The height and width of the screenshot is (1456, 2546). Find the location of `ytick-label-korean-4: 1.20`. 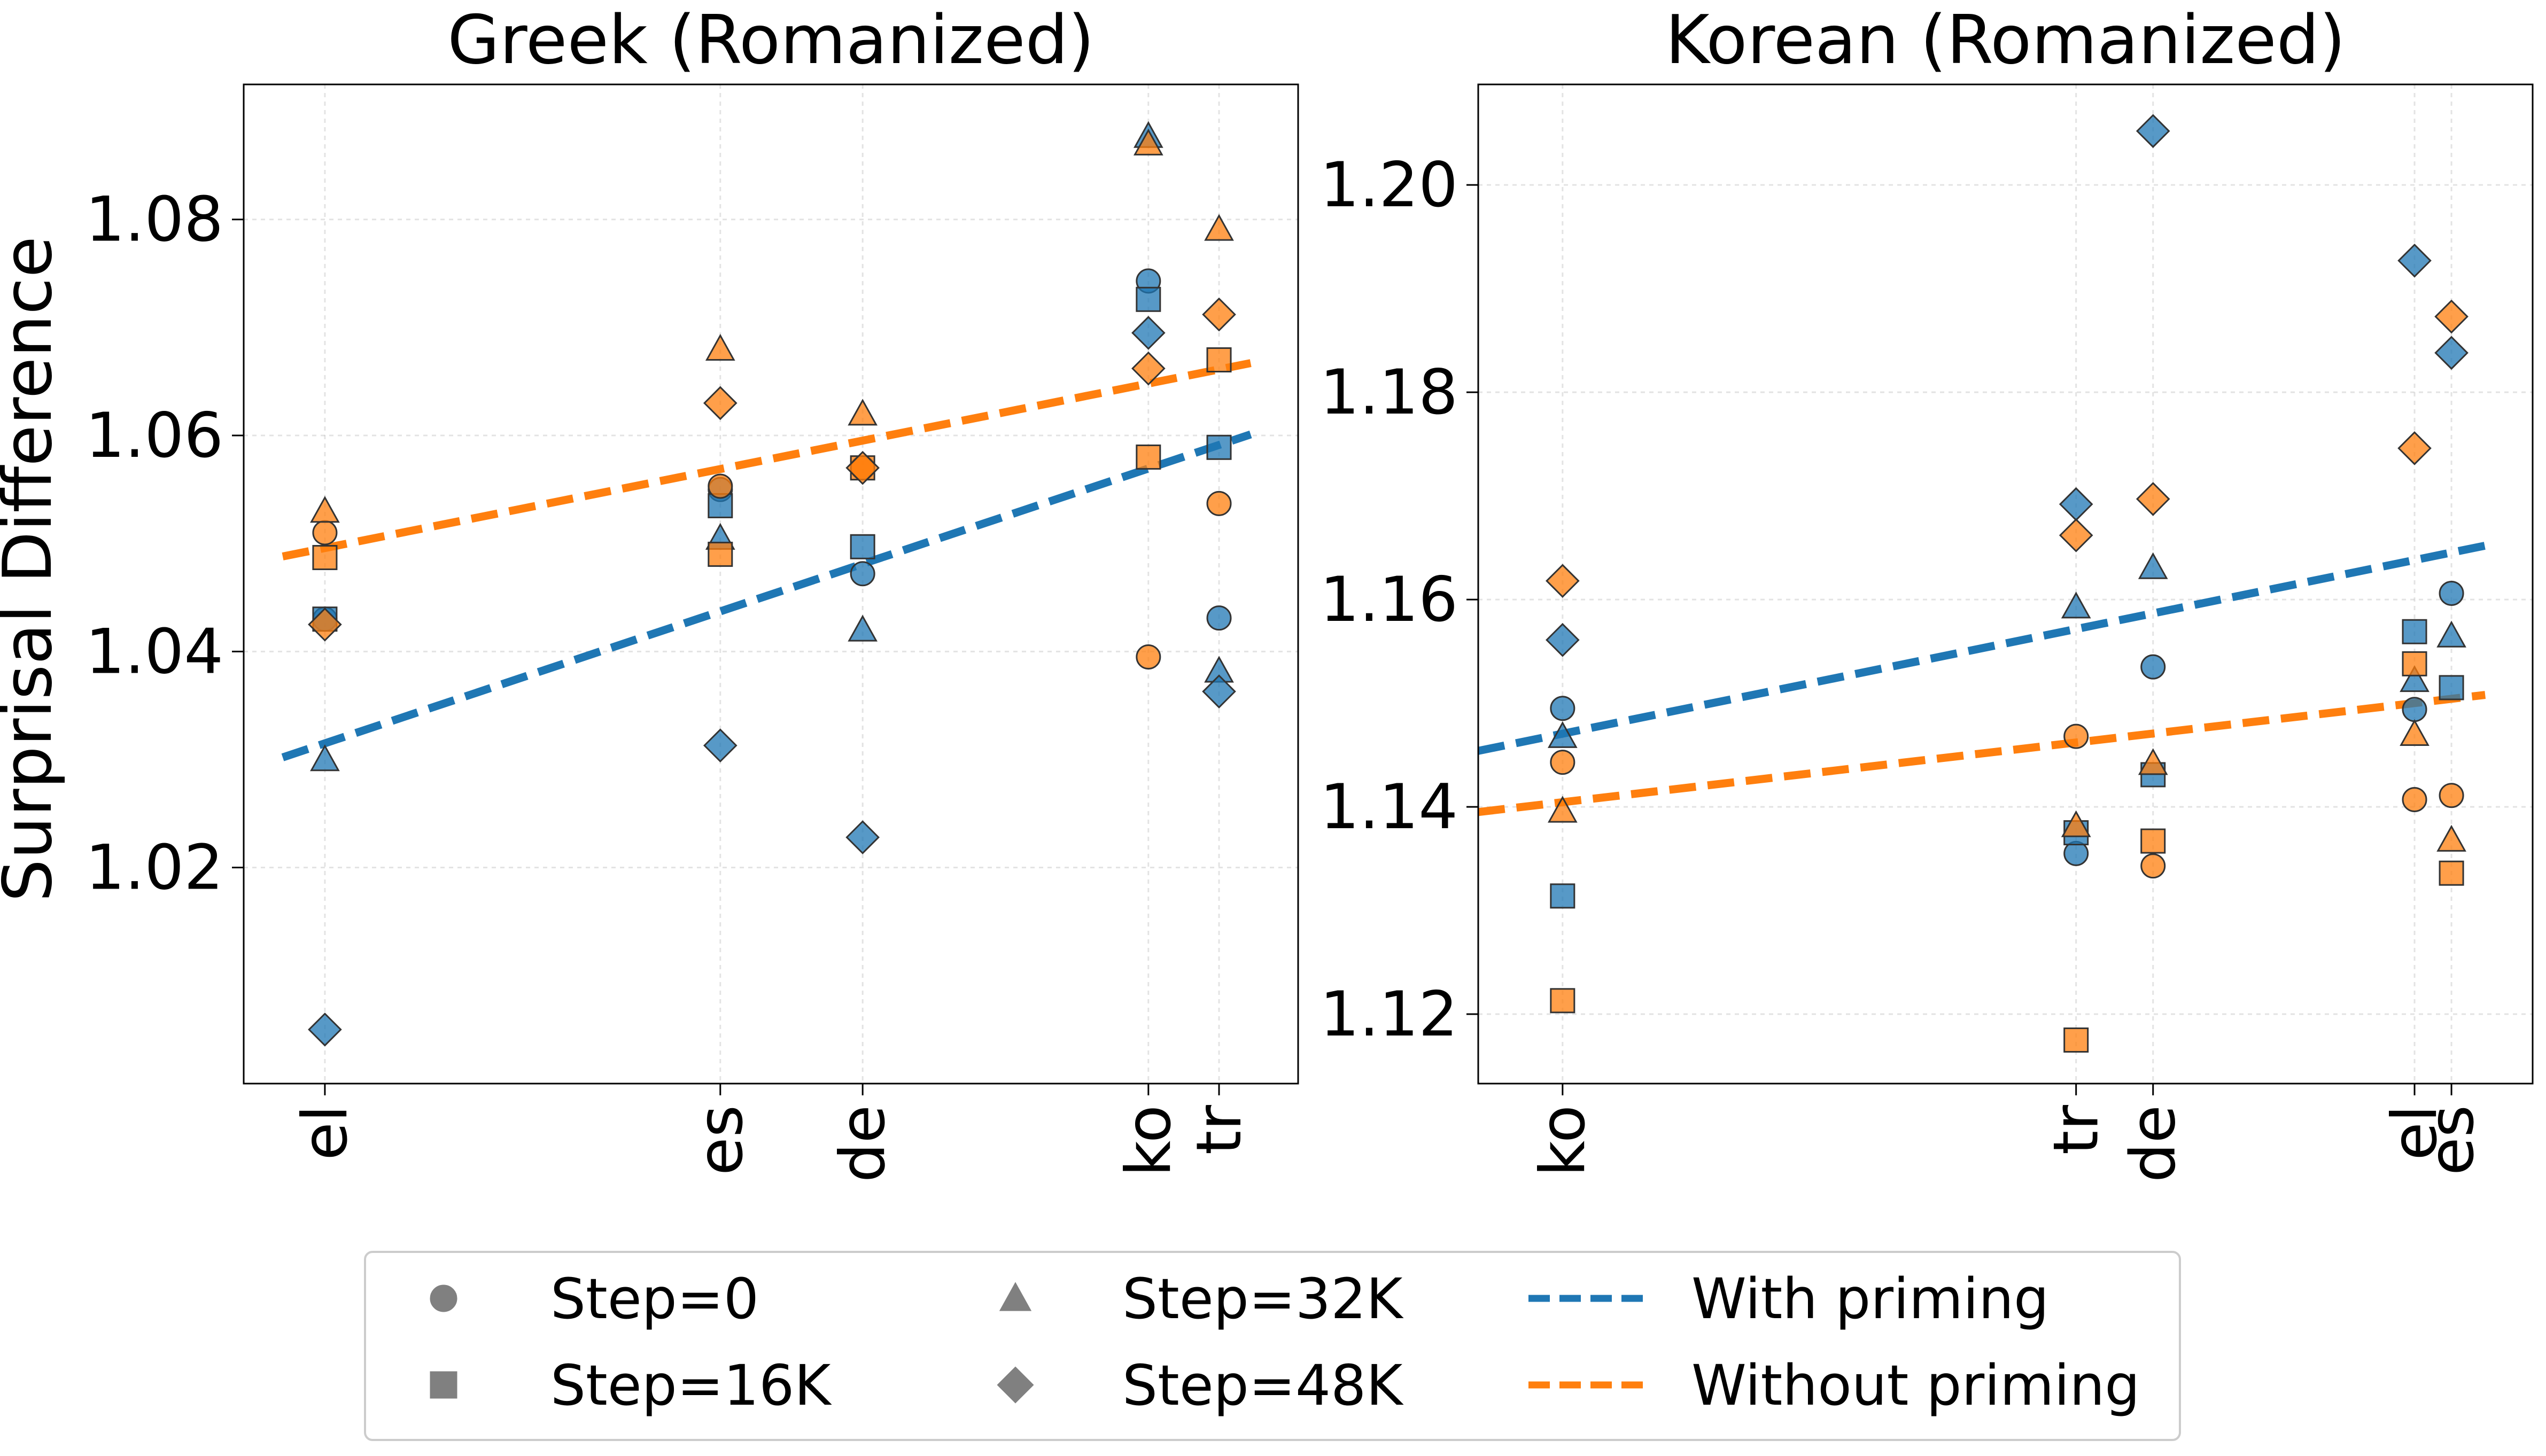

ytick-label-korean-4: 1.20 is located at coordinates (1389, 185).